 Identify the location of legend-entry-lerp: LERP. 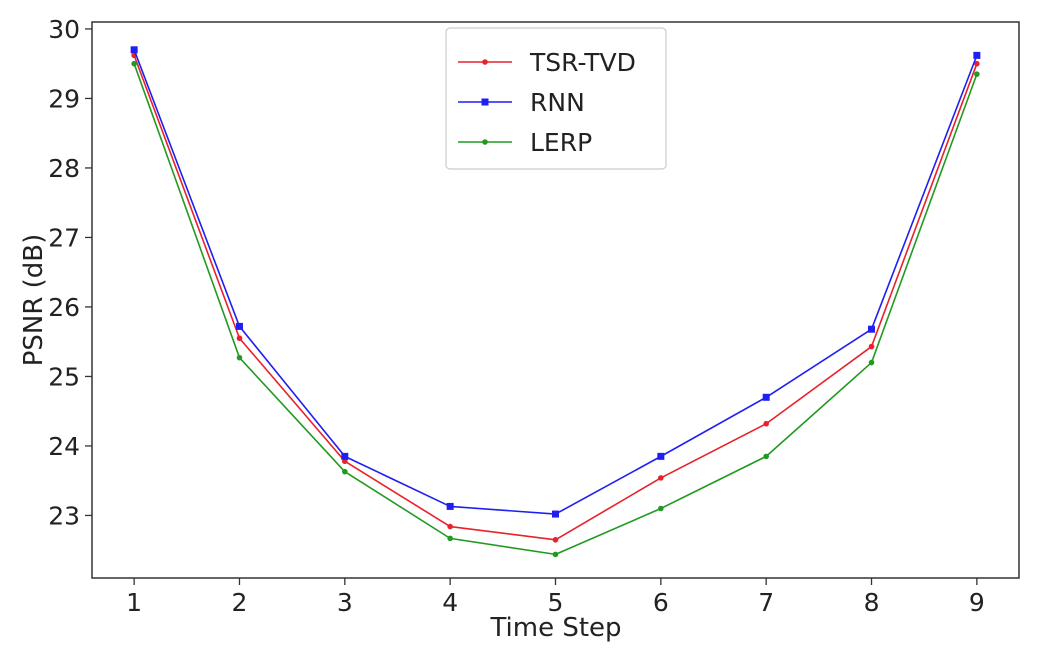
(525, 142).